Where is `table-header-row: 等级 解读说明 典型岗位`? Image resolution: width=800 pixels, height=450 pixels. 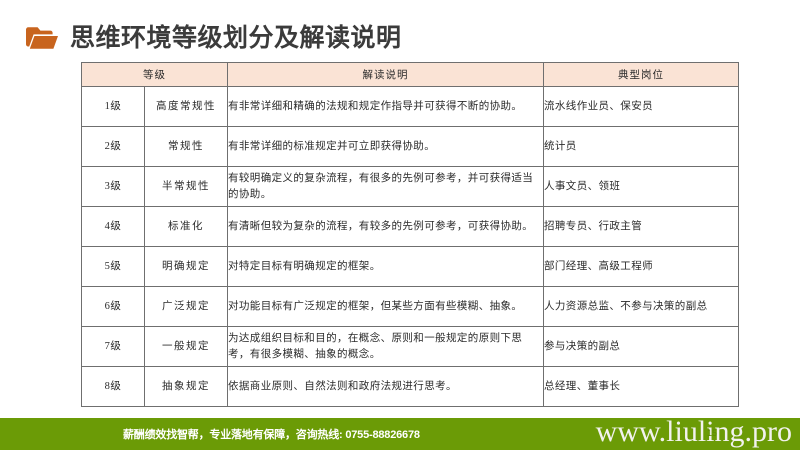
table-header-row: 等级 解读说明 典型岗位 is located at coordinates (410, 74).